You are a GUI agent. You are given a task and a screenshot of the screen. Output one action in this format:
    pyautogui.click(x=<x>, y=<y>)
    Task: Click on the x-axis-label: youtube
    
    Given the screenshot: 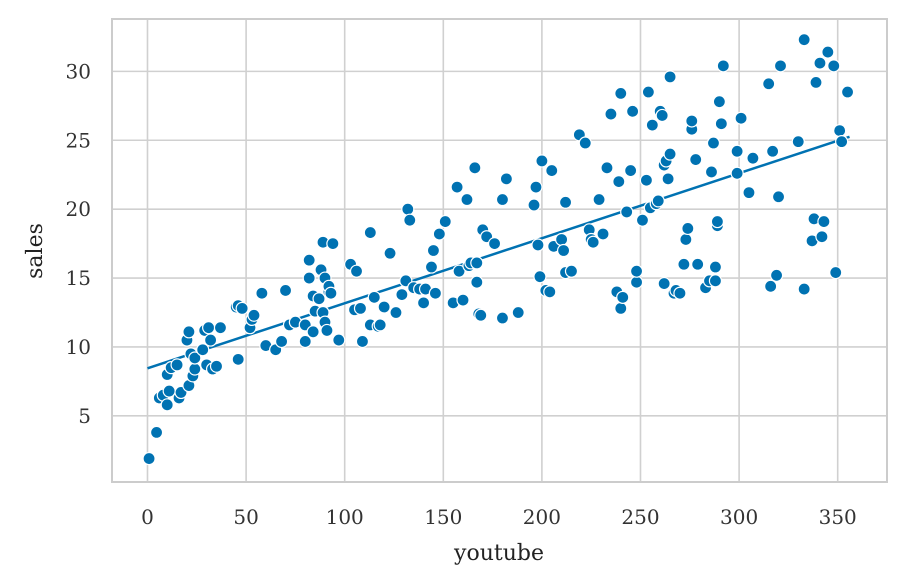 What is the action you would take?
    pyautogui.click(x=498, y=553)
    